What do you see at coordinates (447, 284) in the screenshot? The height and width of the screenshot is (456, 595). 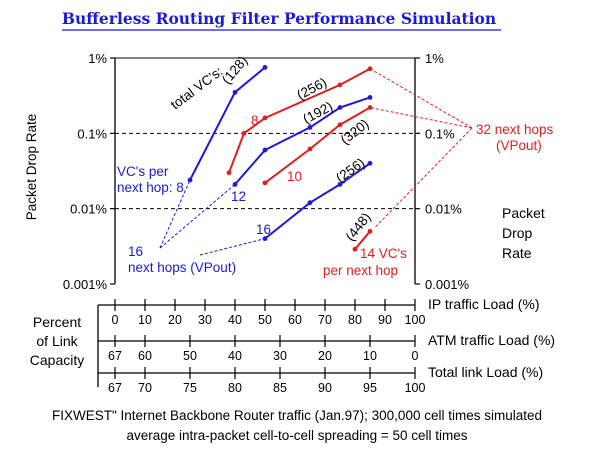 I see `y-tick-label-right: 0.001%` at bounding box center [447, 284].